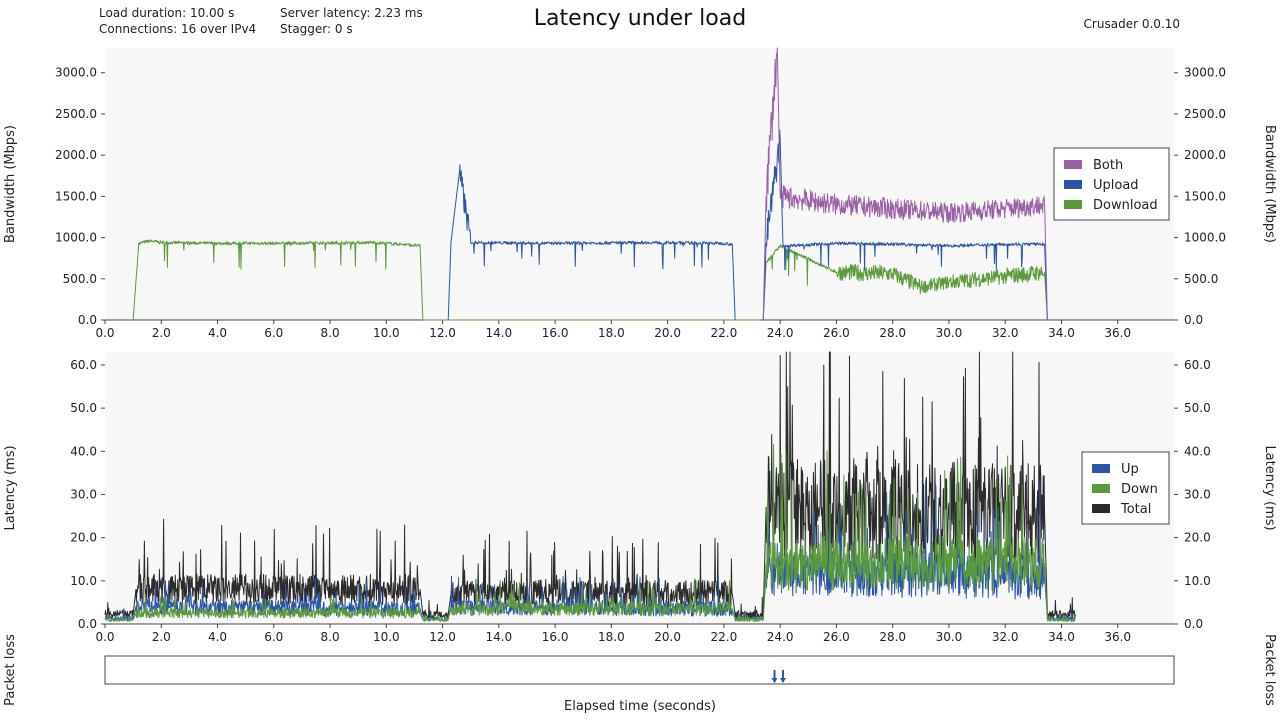  I want to click on latency-y-tick-label-left: 40.0, so click(83, 451).